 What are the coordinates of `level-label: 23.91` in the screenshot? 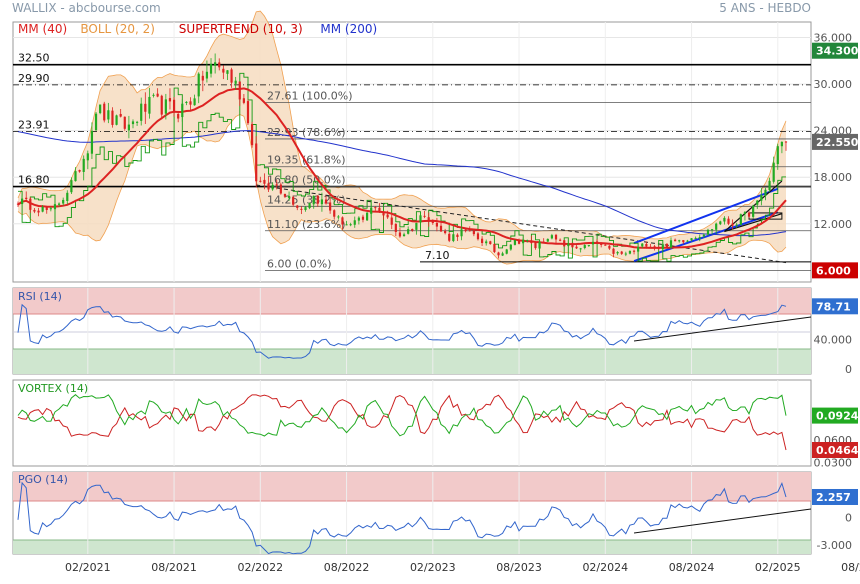 It's located at (34, 124).